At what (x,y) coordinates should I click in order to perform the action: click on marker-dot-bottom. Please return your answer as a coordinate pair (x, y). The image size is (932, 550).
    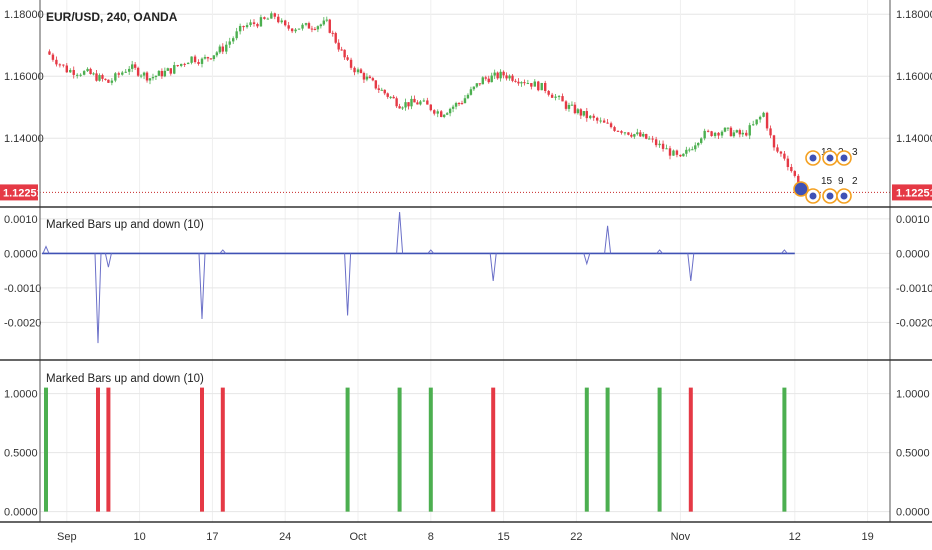
    Looking at the image, I should click on (830, 196).